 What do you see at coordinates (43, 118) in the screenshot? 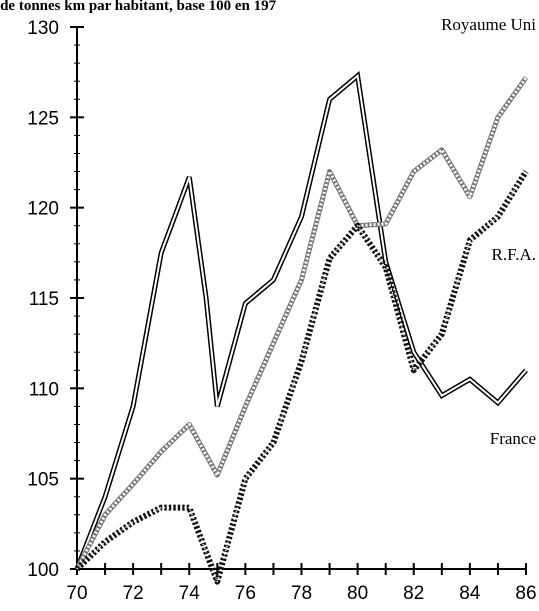
I see `y-tick-label: 125` at bounding box center [43, 118].